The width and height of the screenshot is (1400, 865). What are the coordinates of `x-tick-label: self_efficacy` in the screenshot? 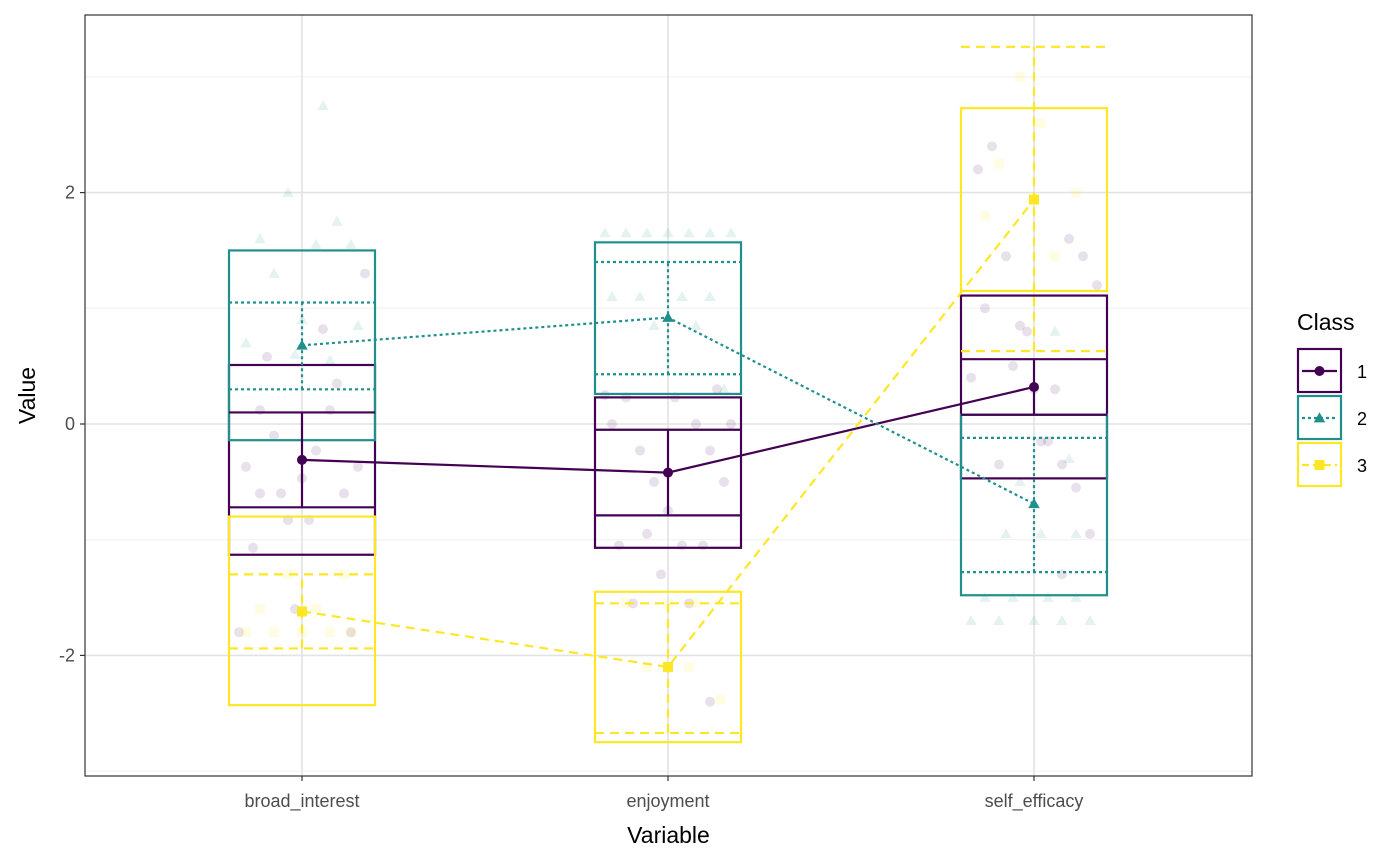 It's located at (1034, 801).